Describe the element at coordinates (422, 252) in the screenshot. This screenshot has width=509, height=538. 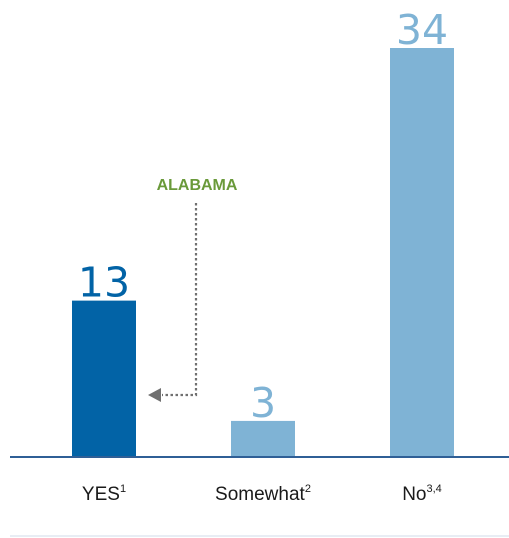
I see `bar-no` at that location.